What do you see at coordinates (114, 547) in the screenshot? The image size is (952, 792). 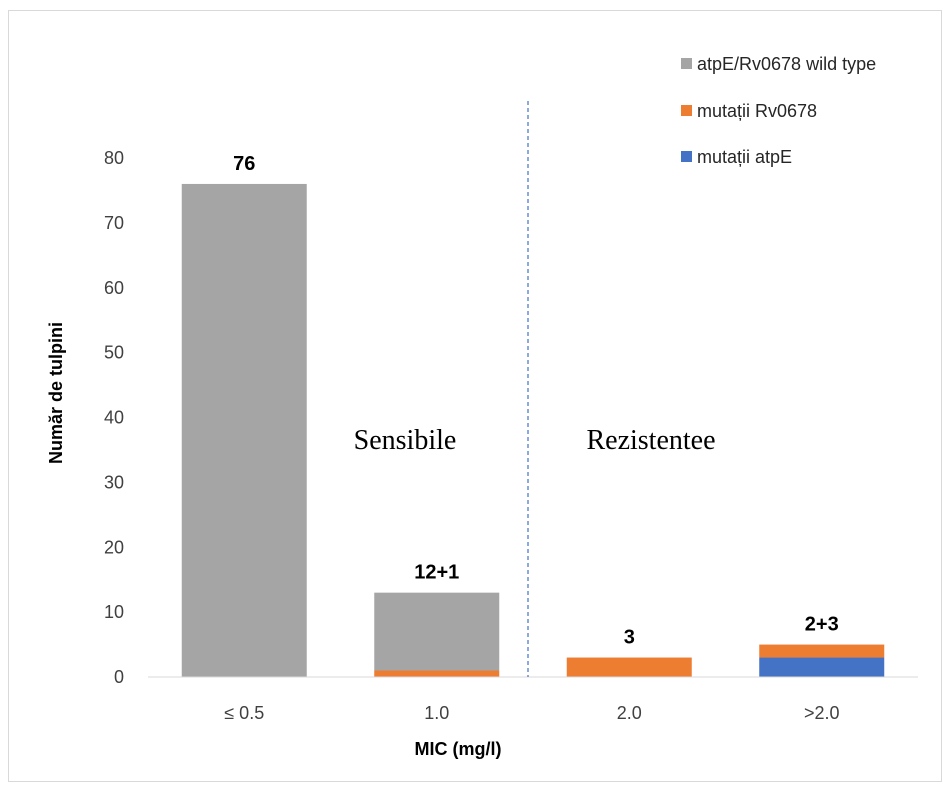 I see `y-tick-label: 20` at bounding box center [114, 547].